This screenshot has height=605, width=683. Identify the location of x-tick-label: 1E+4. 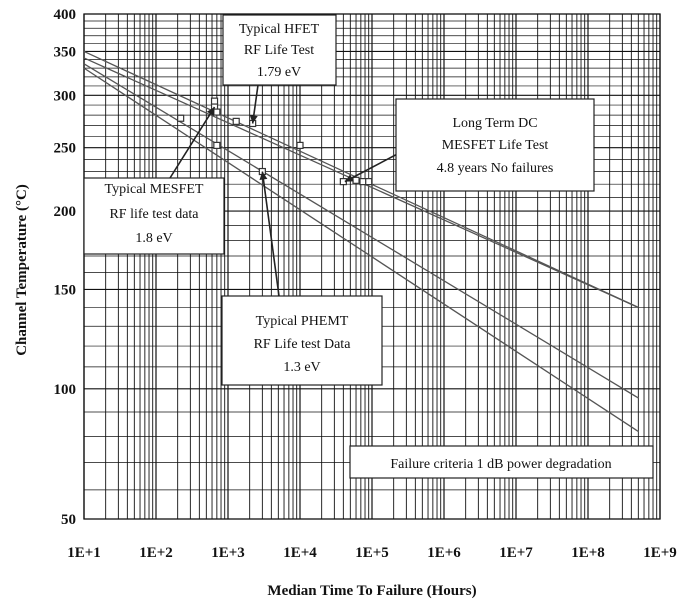
(300, 553).